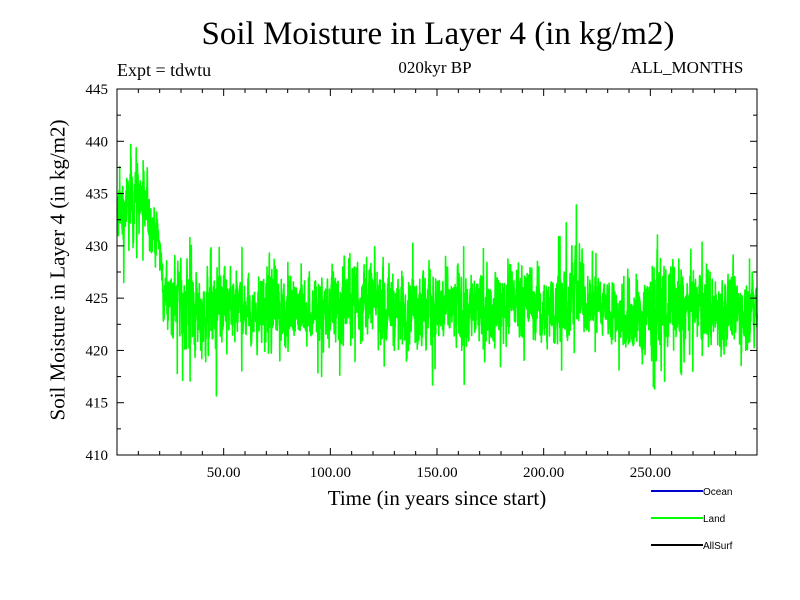 This screenshot has height=600, width=800. I want to click on experiment-label: Expt = tdwtu, so click(164, 70).